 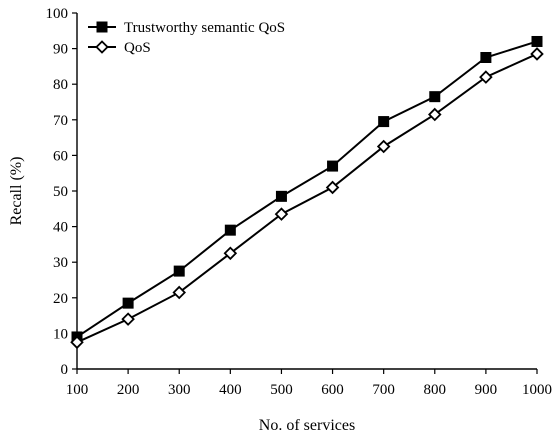 What do you see at coordinates (137, 48) in the screenshot?
I see `legend-label: QoS` at bounding box center [137, 48].